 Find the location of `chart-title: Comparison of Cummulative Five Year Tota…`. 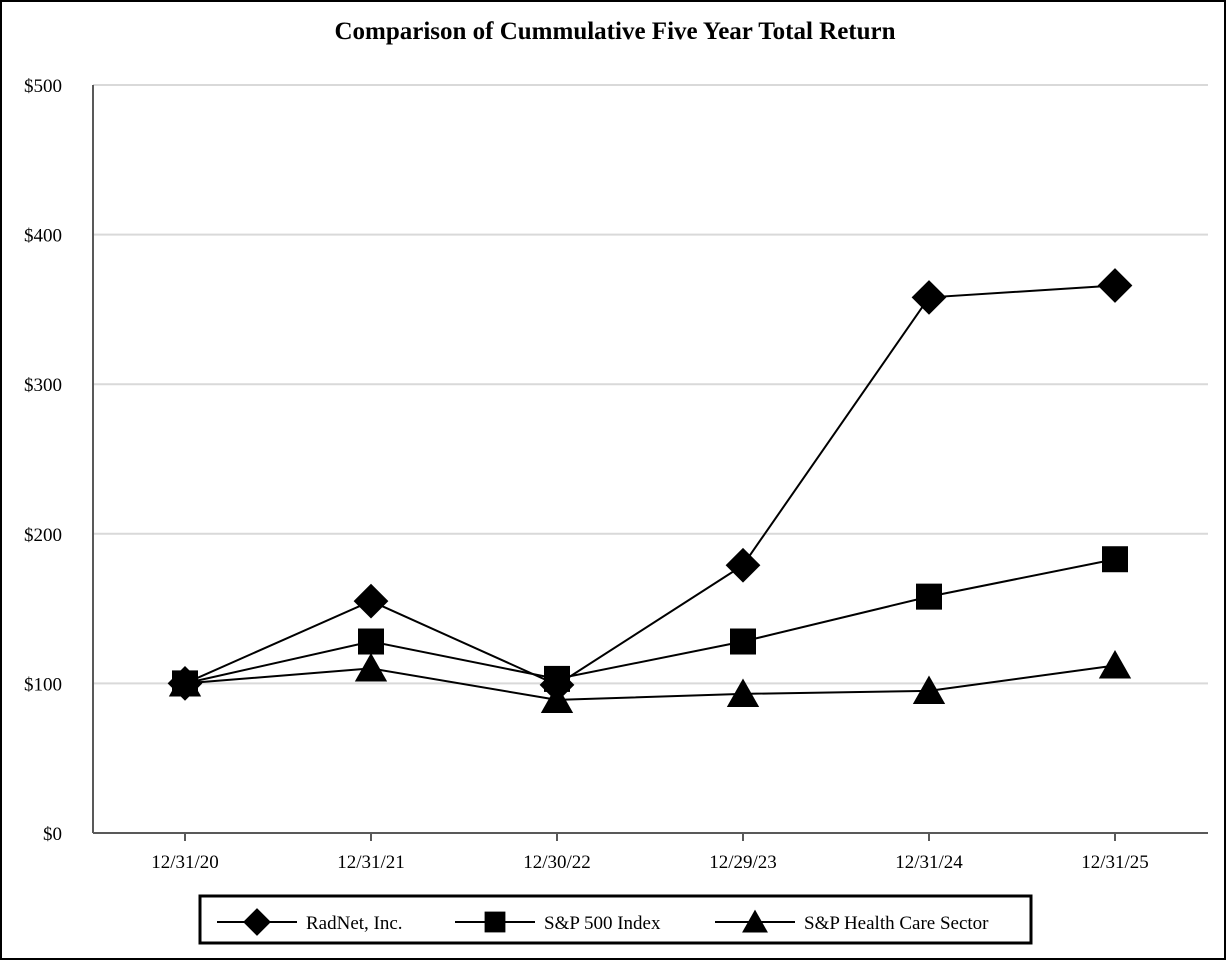

chart-title: Comparison of Cummulative Five Year Tota… is located at coordinates (614, 31).